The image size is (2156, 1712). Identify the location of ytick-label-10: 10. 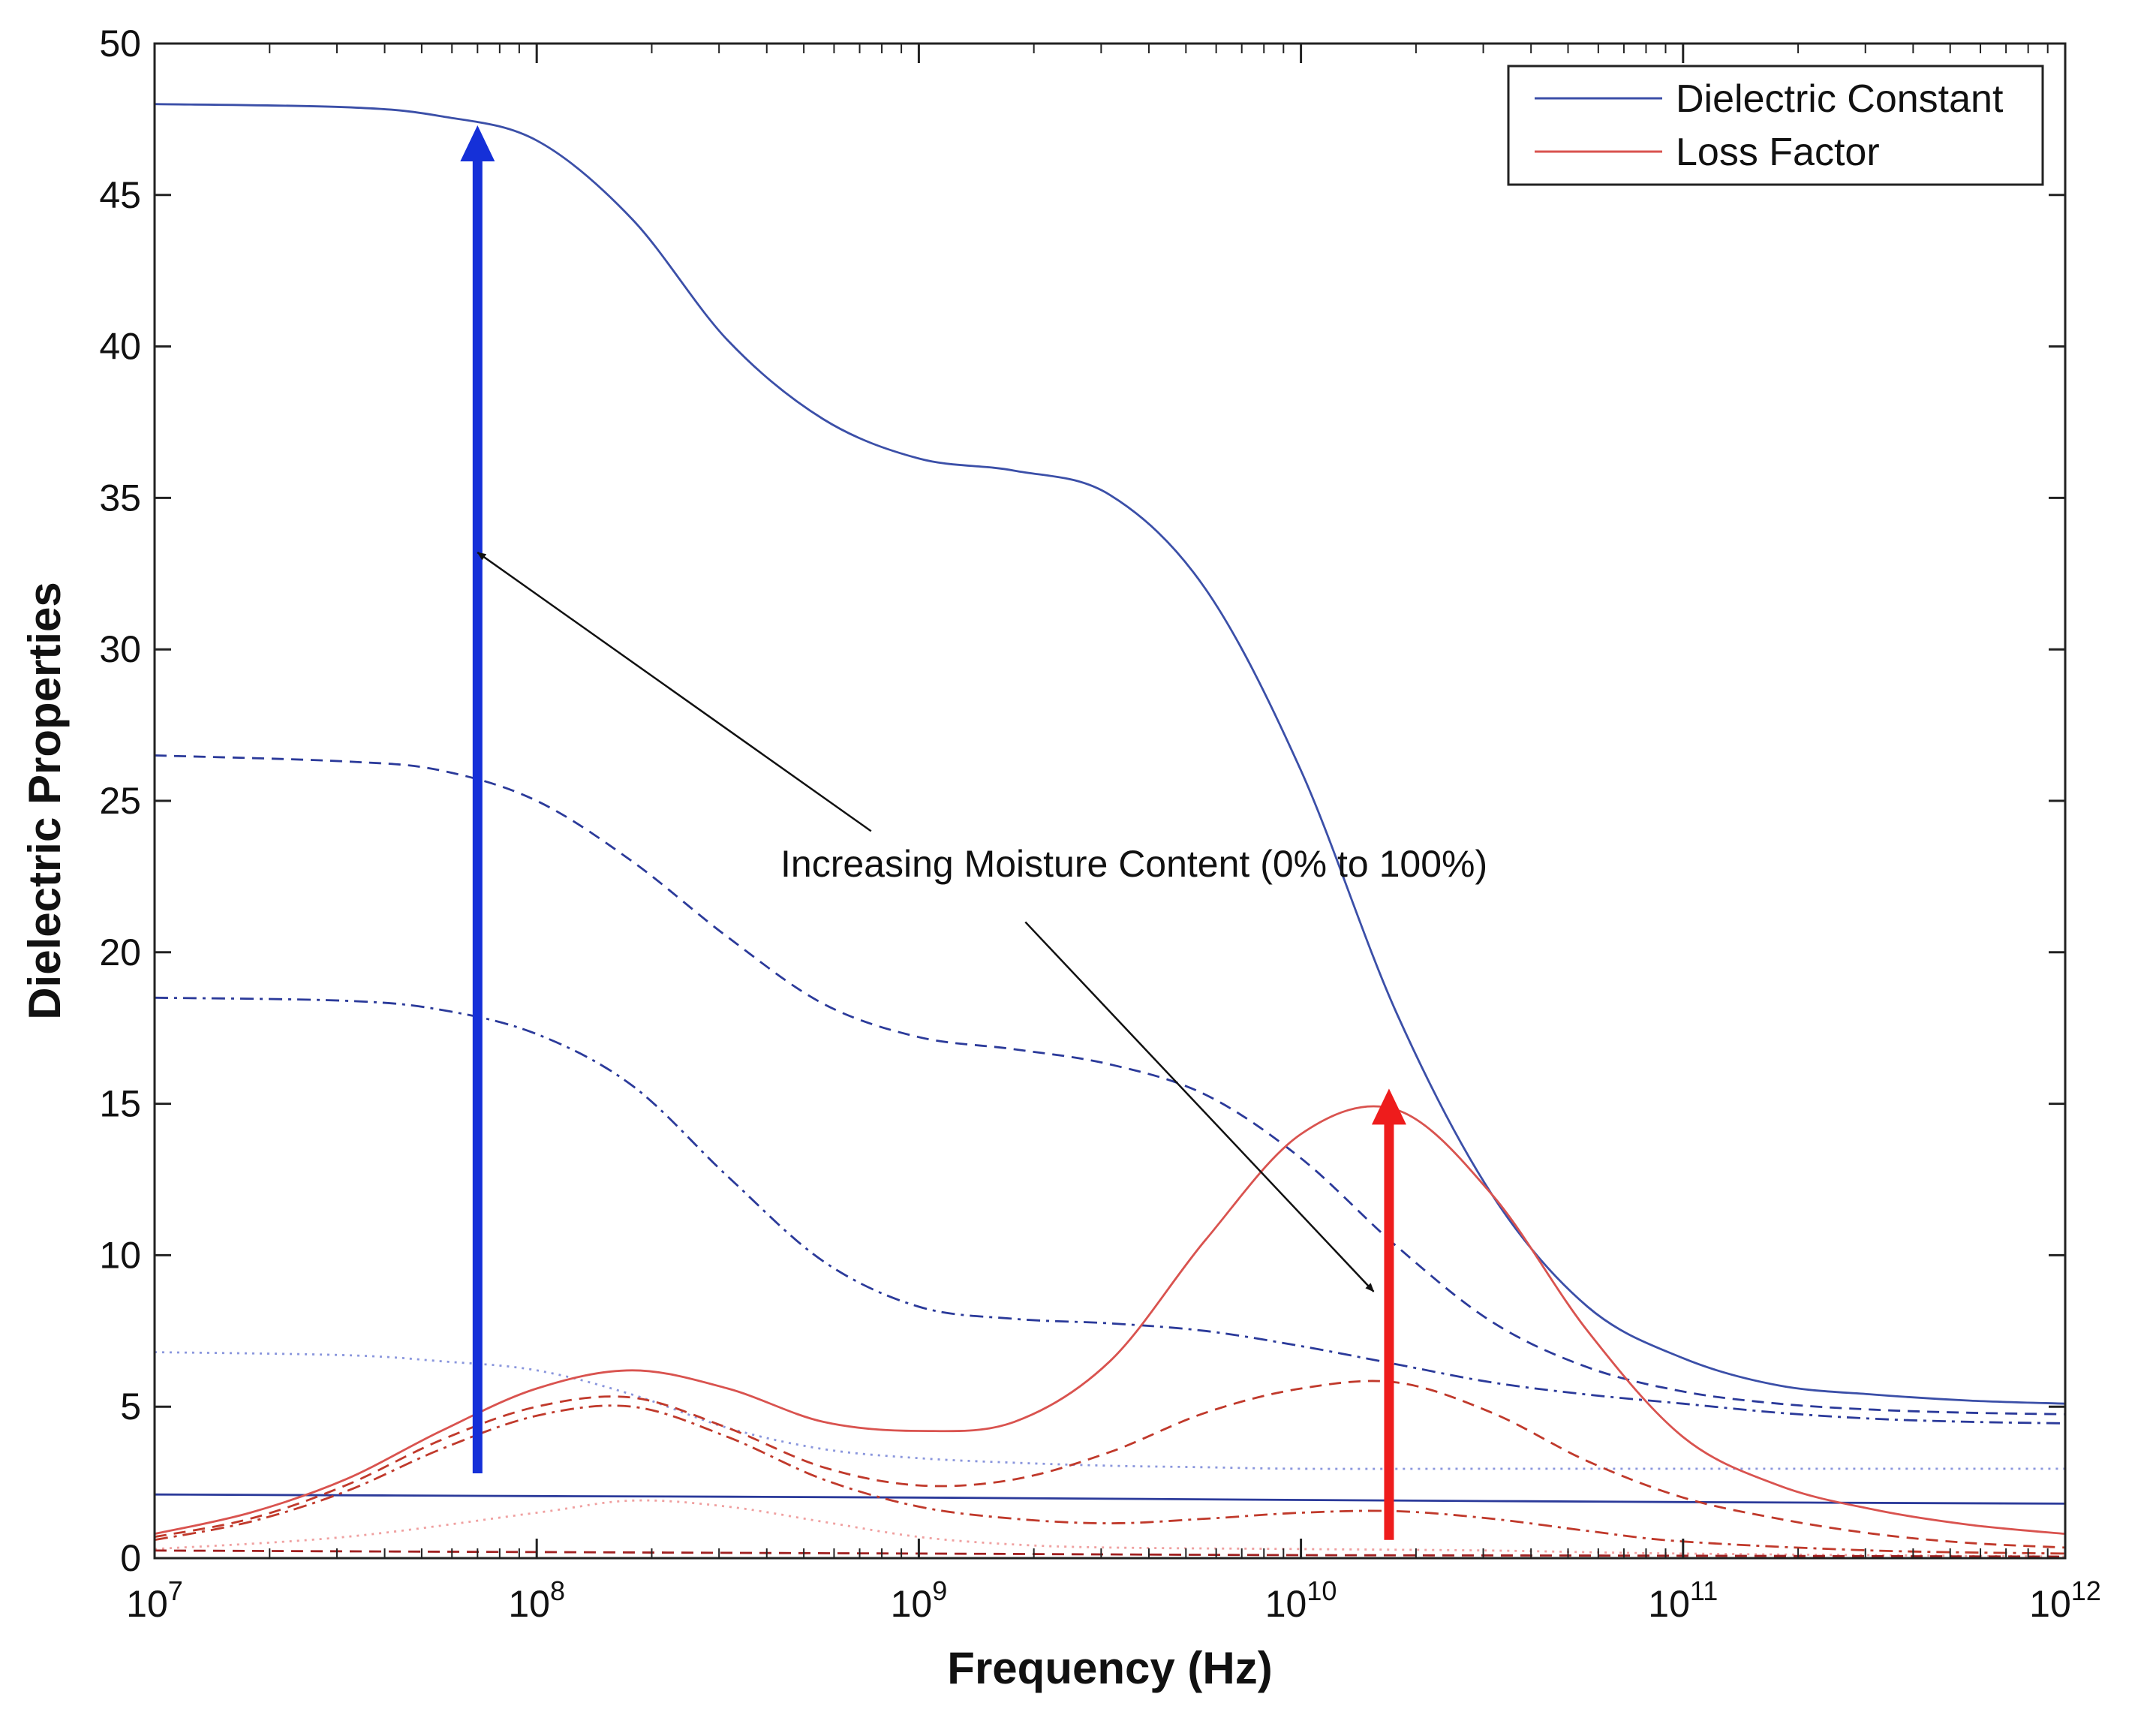
(120, 1255).